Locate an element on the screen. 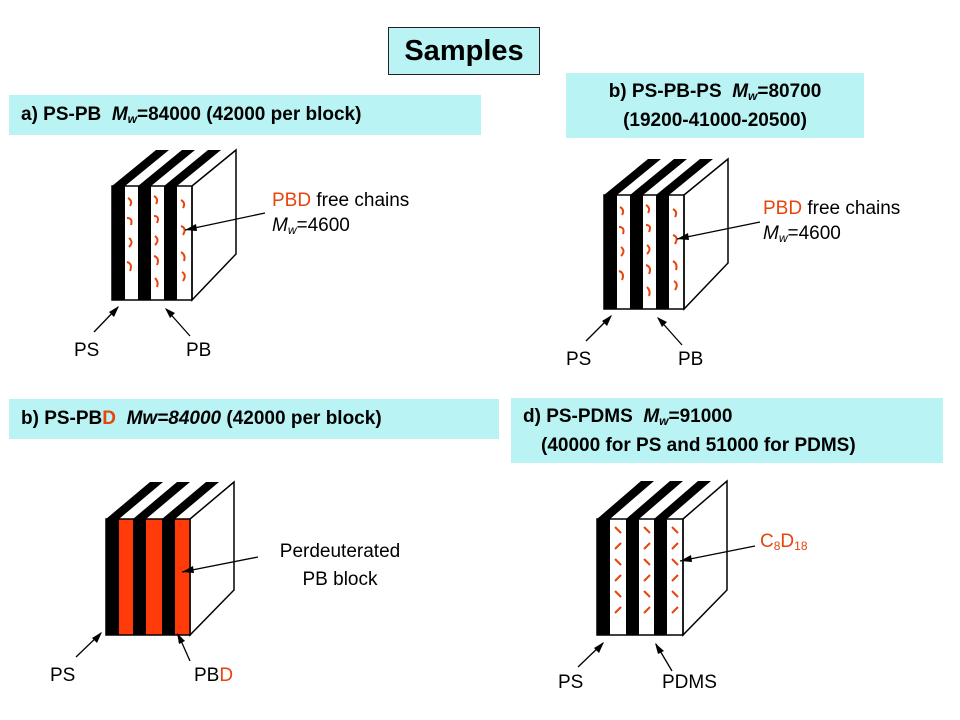 Image resolution: width=960 pixels, height=720 pixels. caption-a-mw-symbol: M is located at coordinates (119, 114).